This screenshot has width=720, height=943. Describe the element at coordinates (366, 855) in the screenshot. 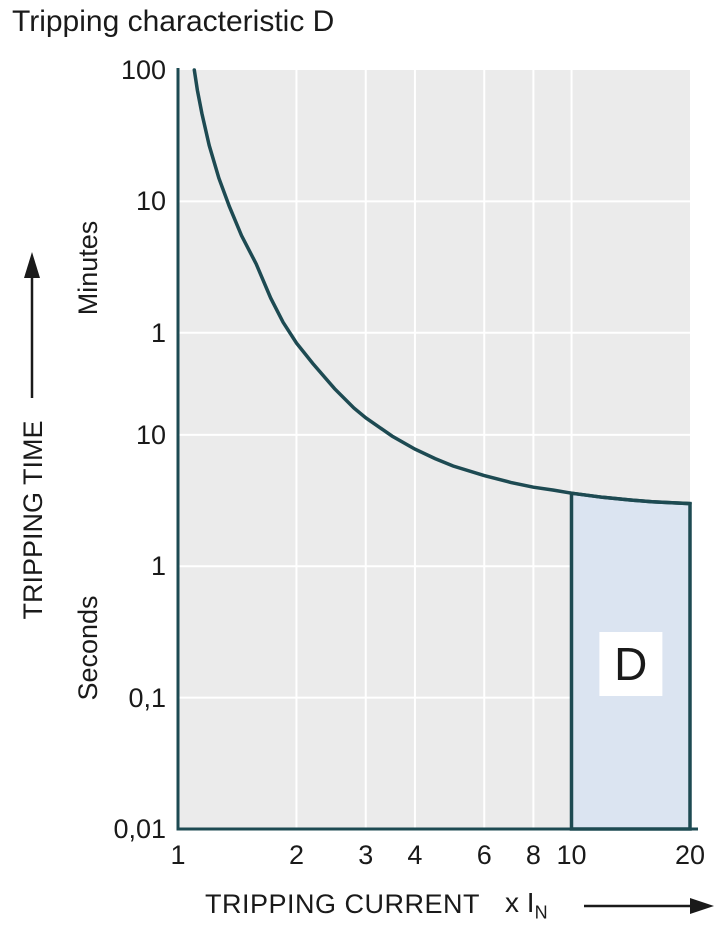

I see `x-tick-label-3: 3` at that location.